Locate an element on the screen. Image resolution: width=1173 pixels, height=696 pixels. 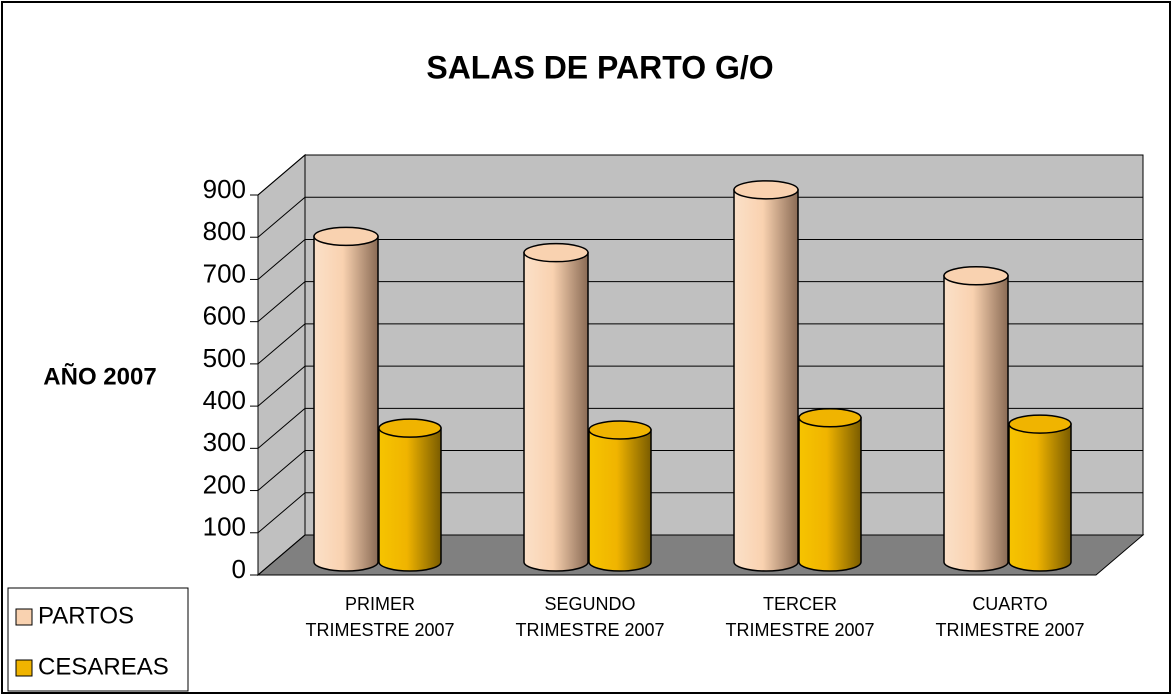
y-tick-label: 0 is located at coordinates (239, 569).